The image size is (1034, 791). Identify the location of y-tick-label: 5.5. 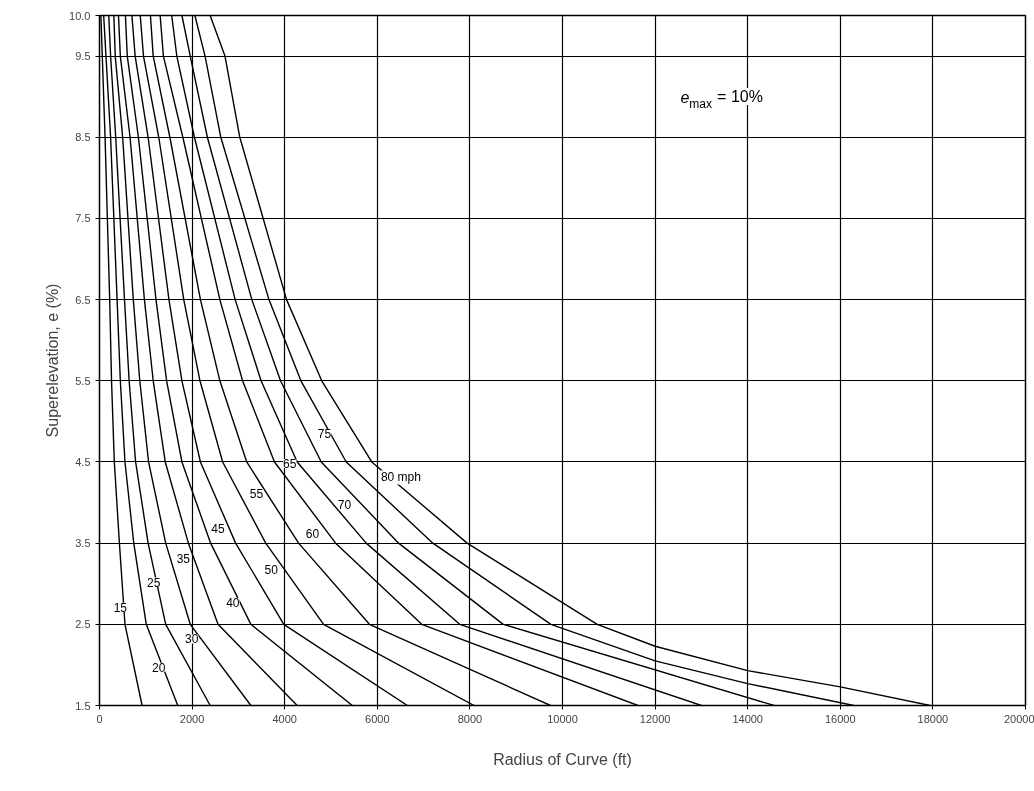
(83, 380).